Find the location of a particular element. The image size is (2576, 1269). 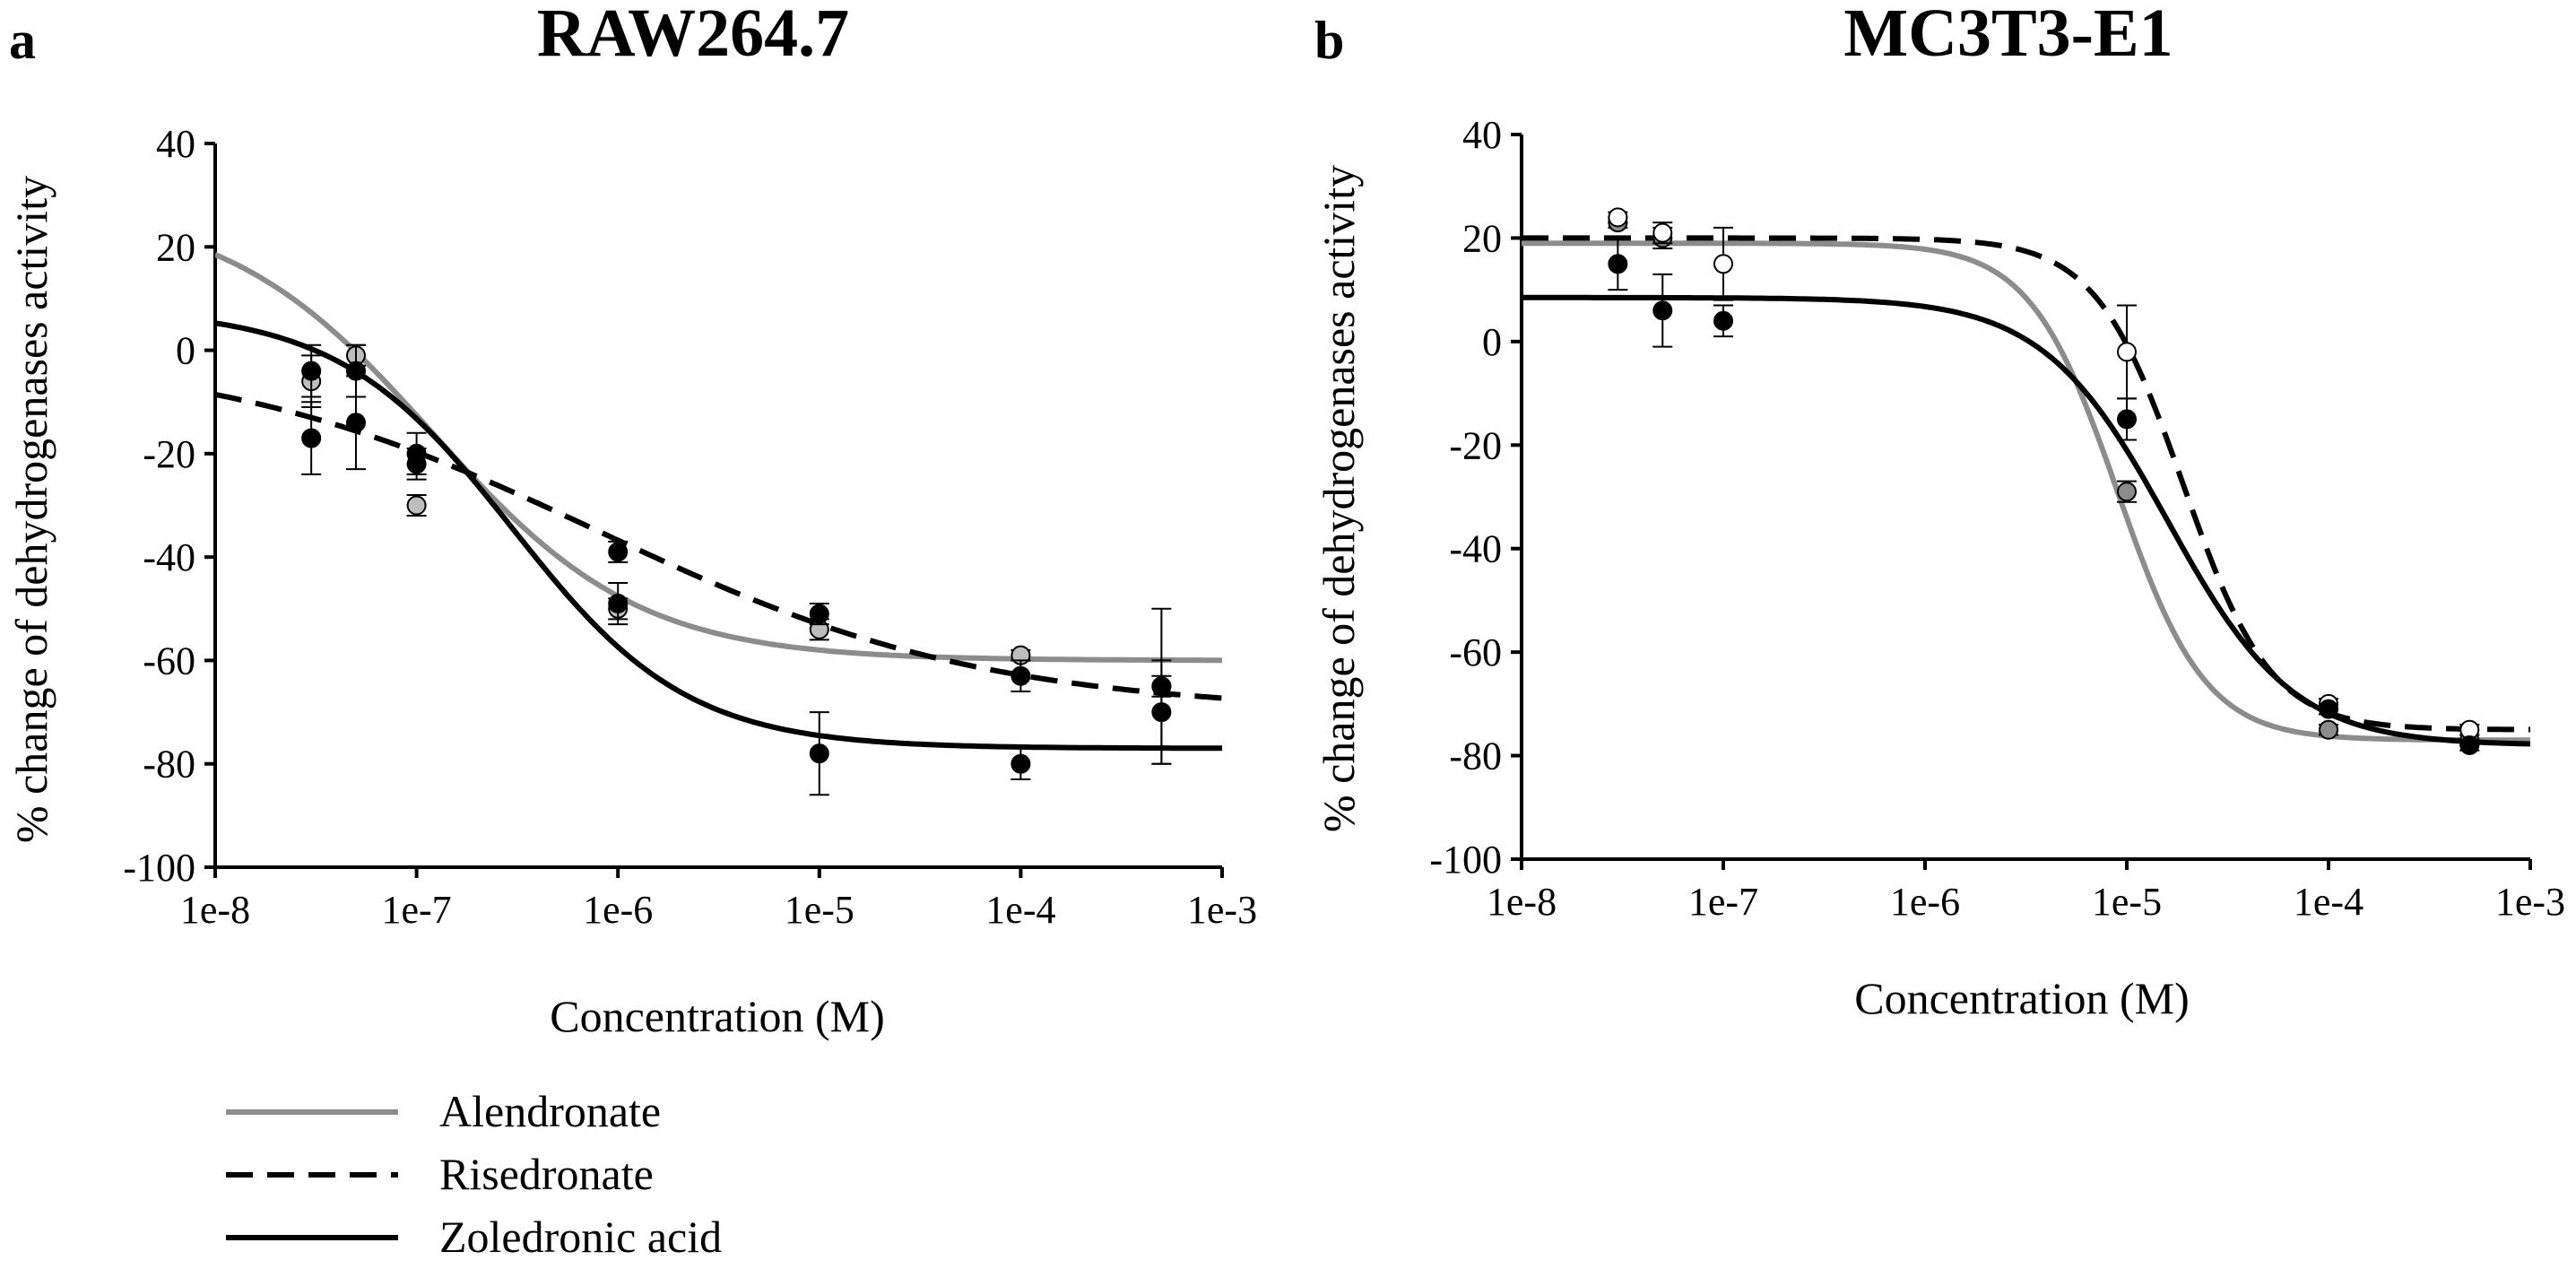

legend-label-risedronate: Risedronate is located at coordinates (546, 1174).